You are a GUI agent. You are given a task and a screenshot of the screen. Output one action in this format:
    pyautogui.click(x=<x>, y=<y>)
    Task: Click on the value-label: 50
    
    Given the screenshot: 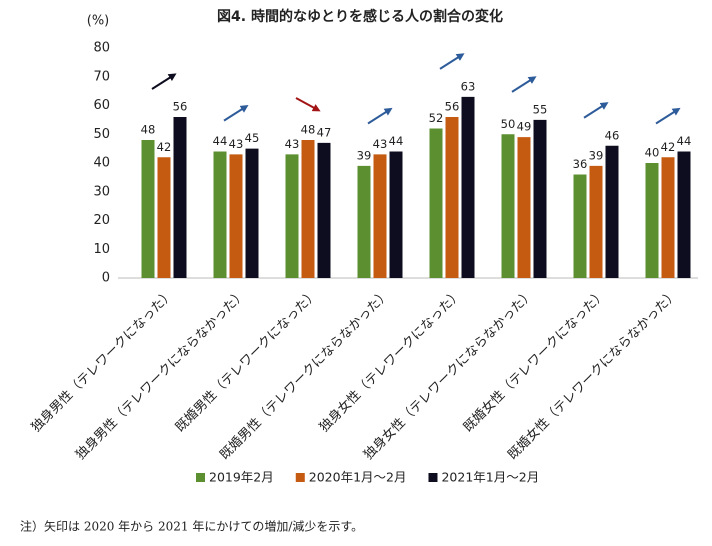 What is the action you would take?
    pyautogui.click(x=508, y=124)
    